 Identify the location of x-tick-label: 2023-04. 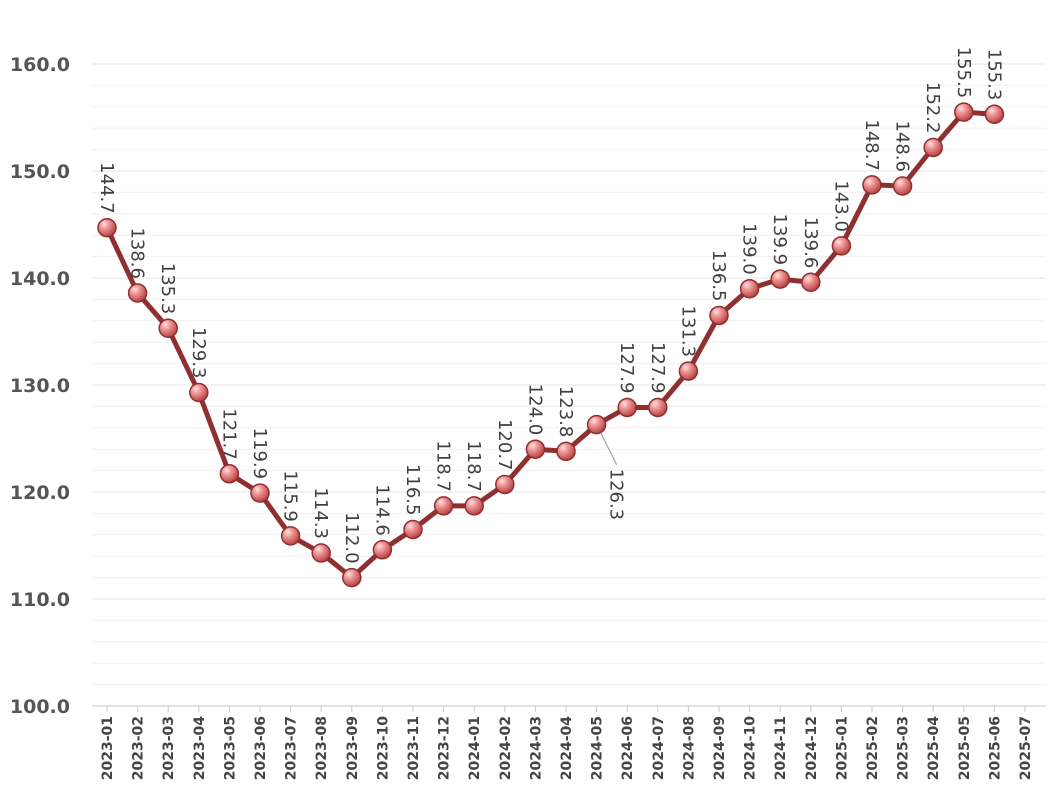
(200, 748).